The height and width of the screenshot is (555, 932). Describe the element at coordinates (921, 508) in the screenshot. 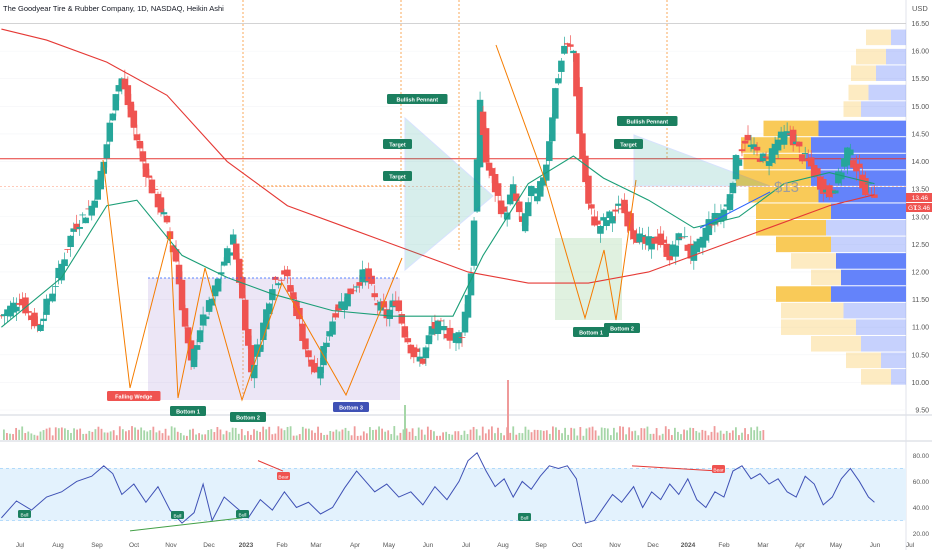

I see `rsi-tick-label: 40.00` at that location.